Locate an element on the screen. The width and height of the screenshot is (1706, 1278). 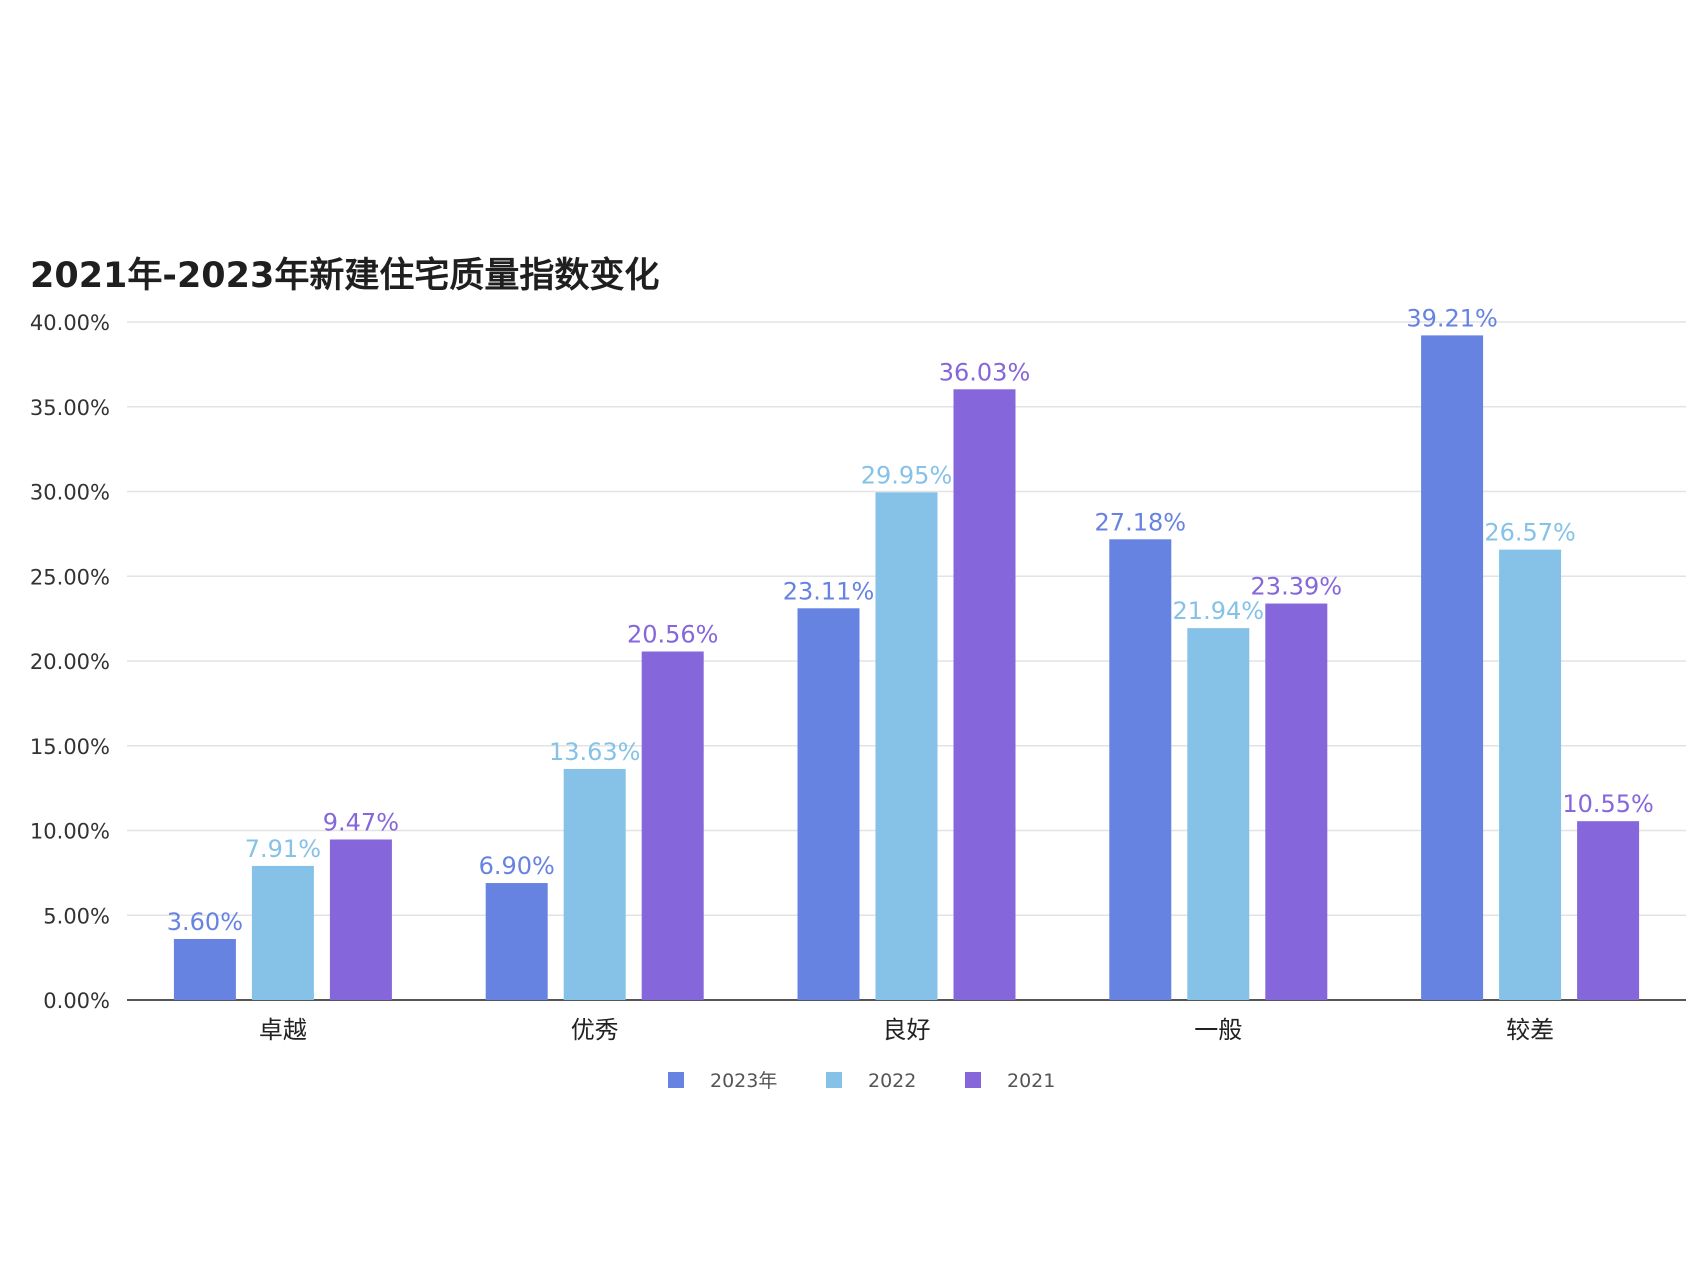
y-tick-label: 15.00% is located at coordinates (70, 747).